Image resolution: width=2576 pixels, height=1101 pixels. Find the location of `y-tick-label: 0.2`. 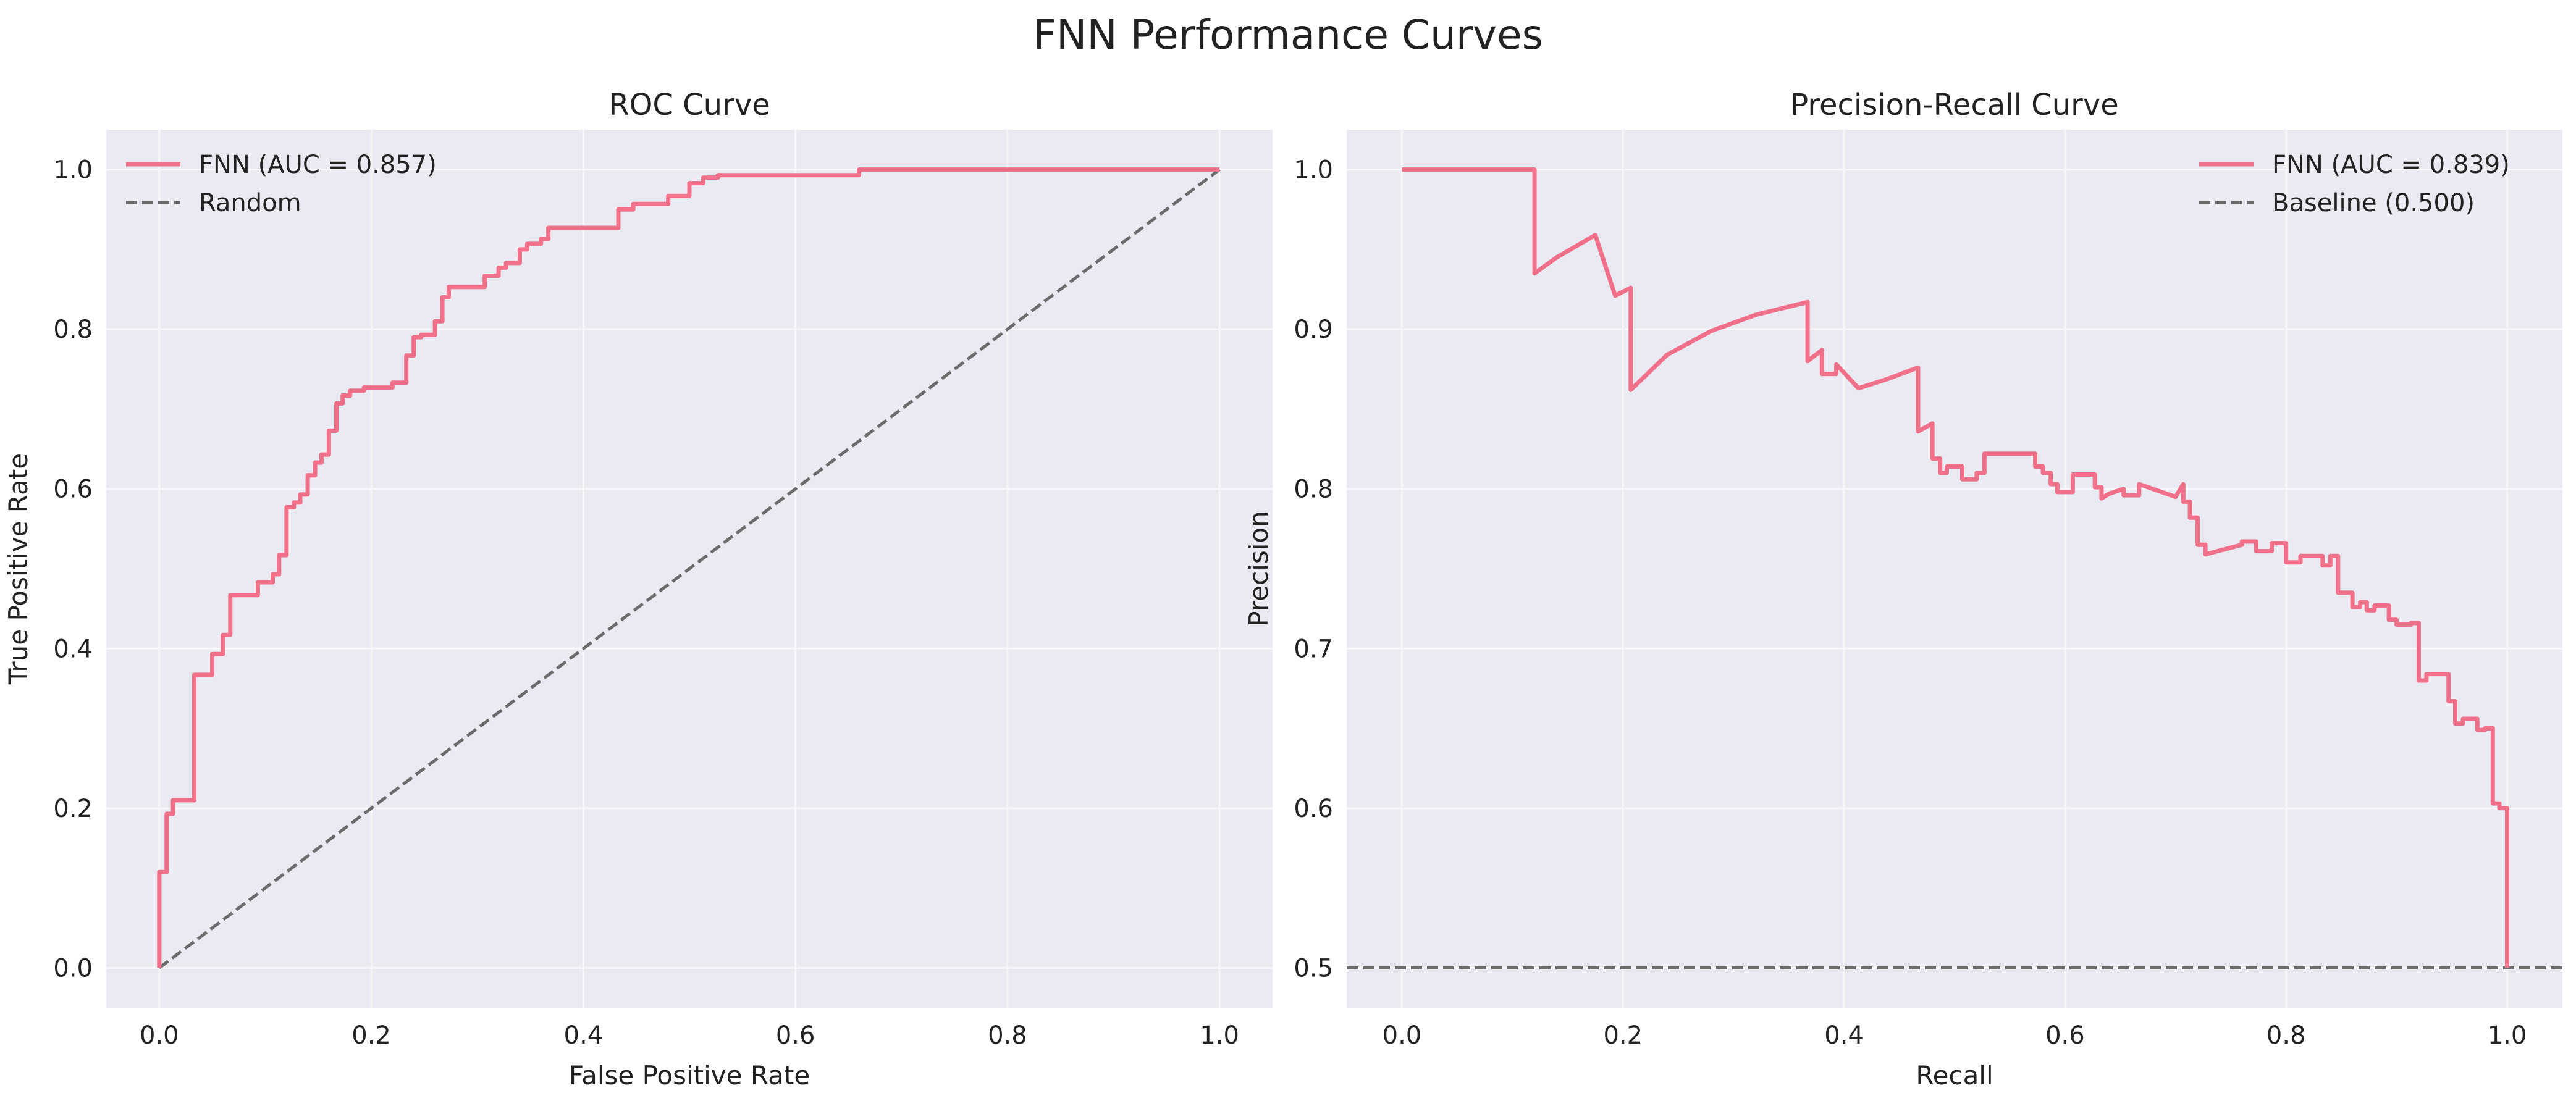

y-tick-label: 0.2 is located at coordinates (73, 809).